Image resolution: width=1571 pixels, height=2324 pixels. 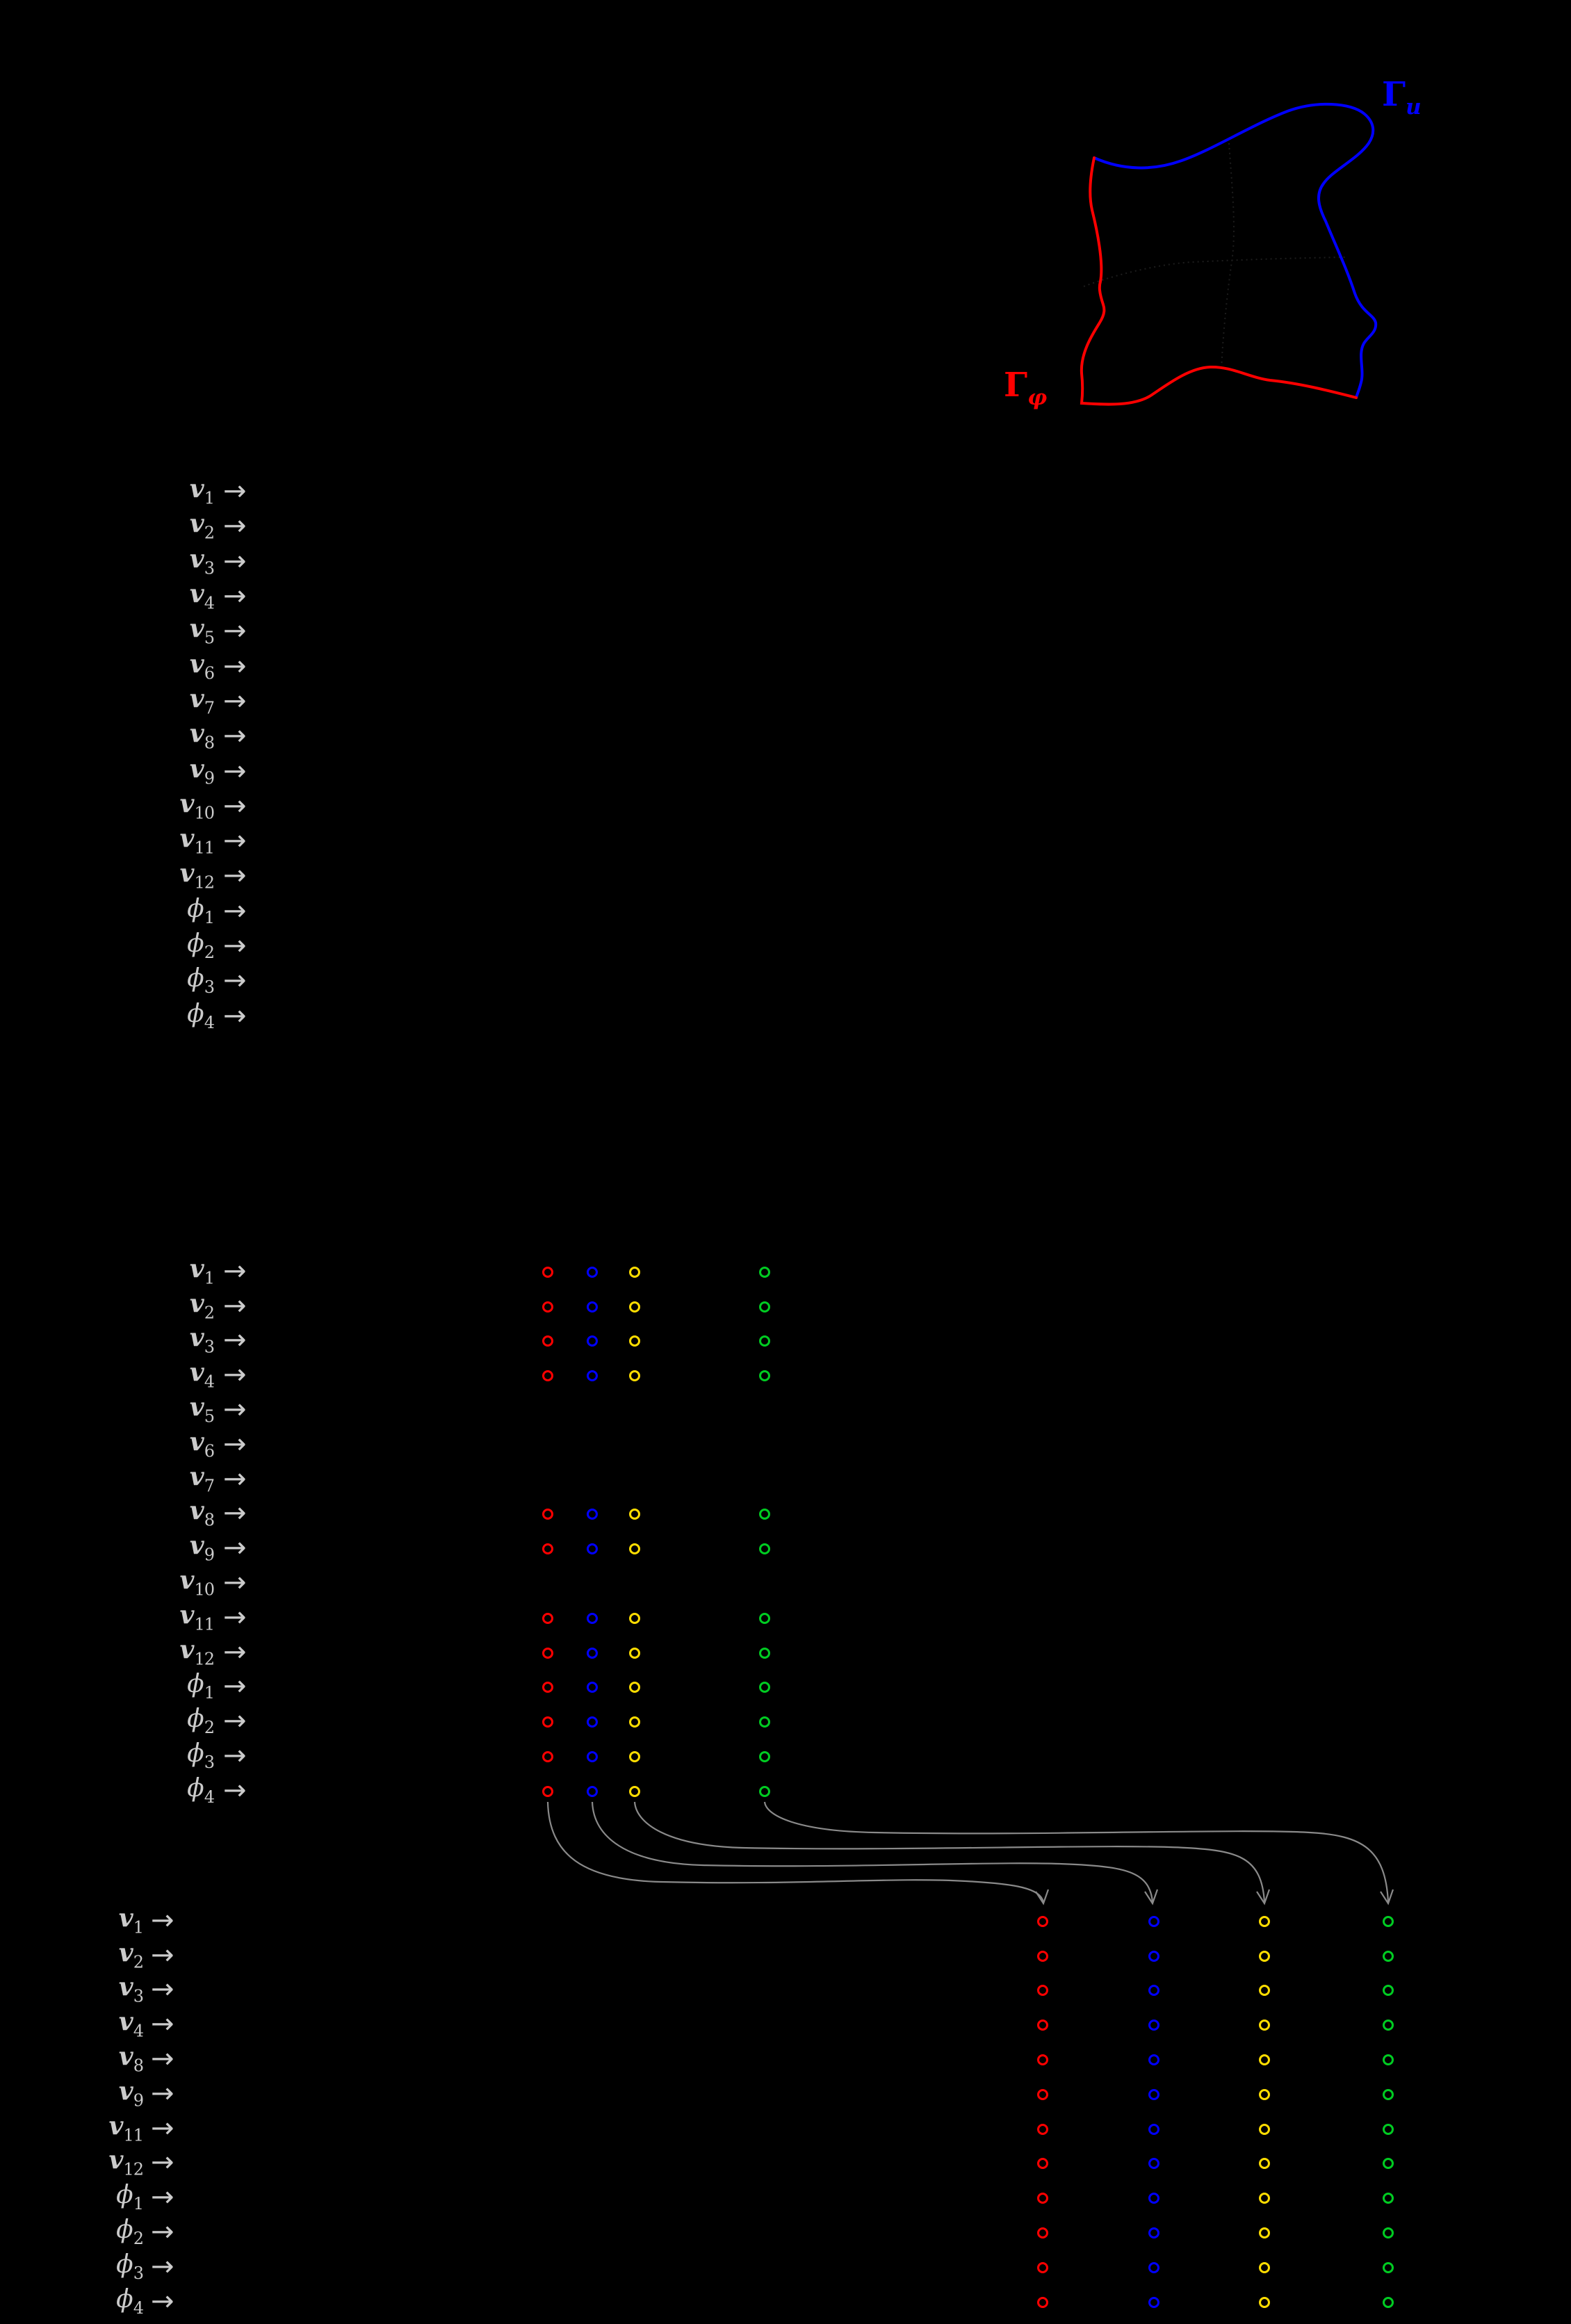 I want to click on basis-label: v6, so click(x=107, y=666).